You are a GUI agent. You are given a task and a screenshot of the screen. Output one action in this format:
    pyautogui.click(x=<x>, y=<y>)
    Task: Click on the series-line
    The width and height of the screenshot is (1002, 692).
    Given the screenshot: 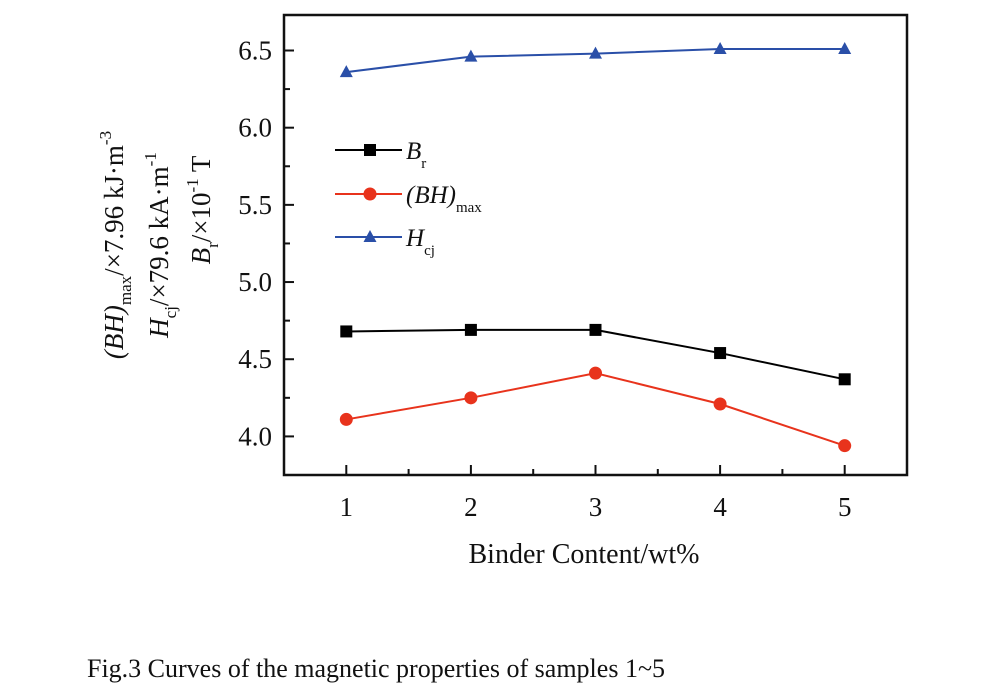 What is the action you would take?
    pyautogui.click(x=596, y=409)
    